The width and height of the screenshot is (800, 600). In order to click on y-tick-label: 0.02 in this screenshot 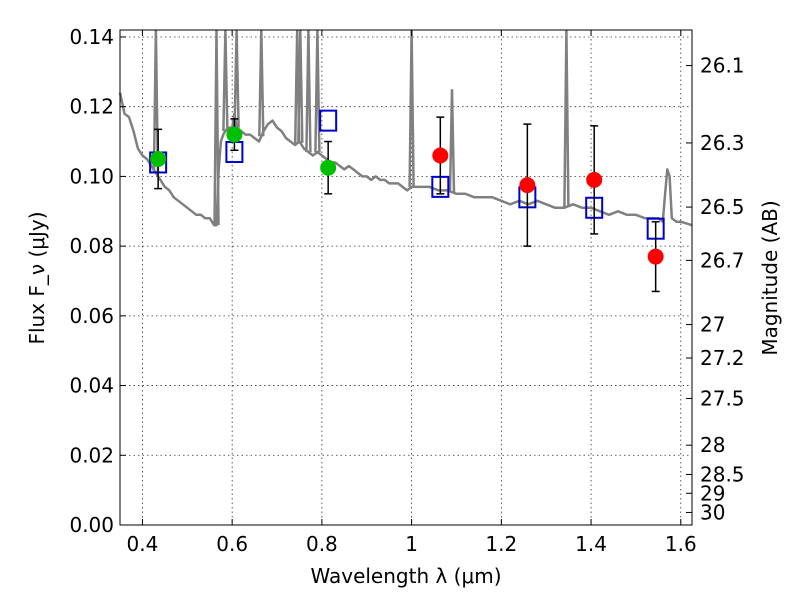, I will do `click(91, 455)`.